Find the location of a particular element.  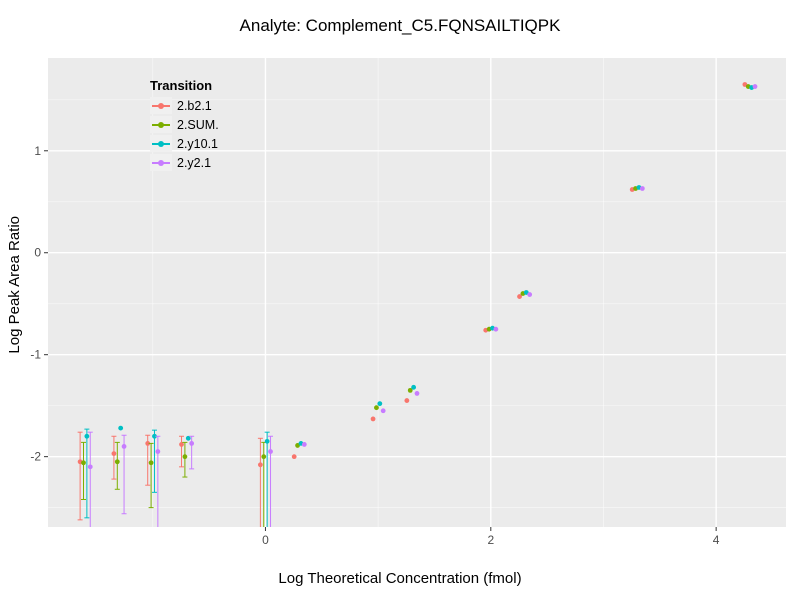

legend-item-2.y10.1: 2.y10.1 is located at coordinates (184, 143).